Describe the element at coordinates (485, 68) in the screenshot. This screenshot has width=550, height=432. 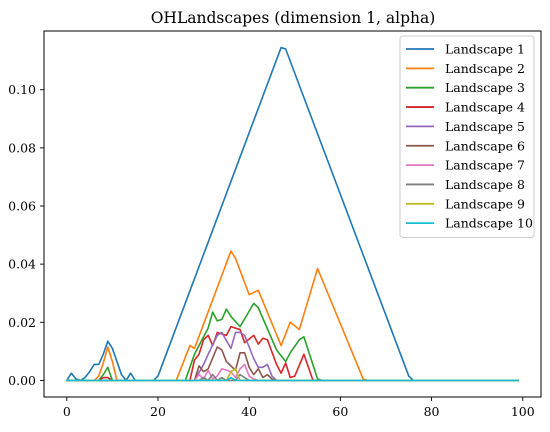
I see `legend-label-2: Landscape 2` at that location.